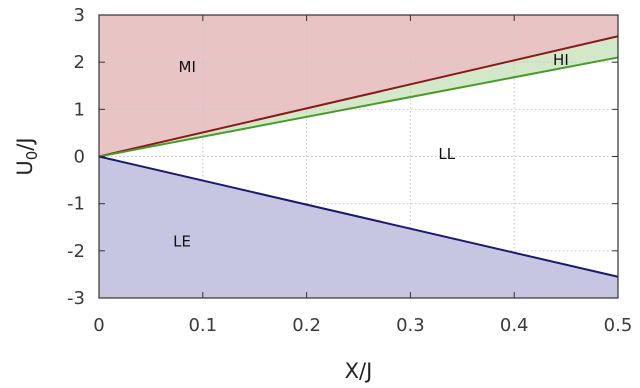  I want to click on y-axis-label-tail: /J, so click(25, 143).